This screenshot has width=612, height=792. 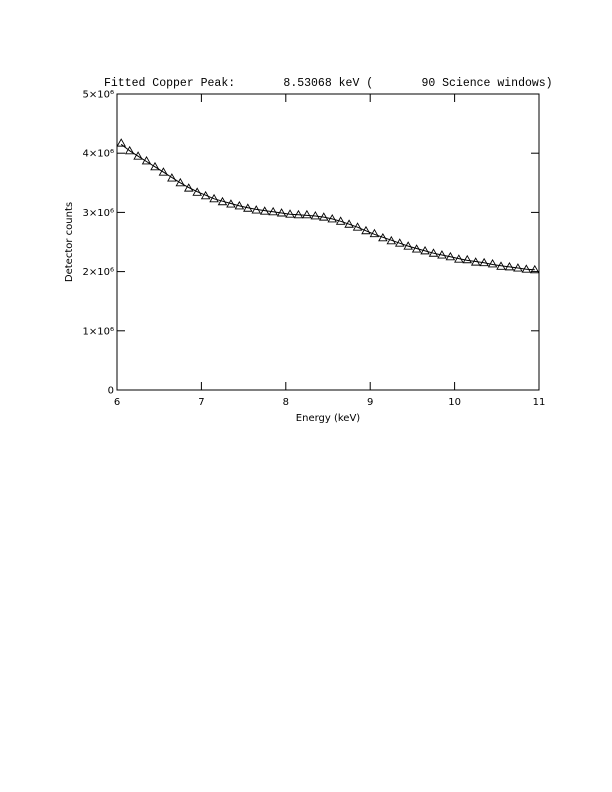 I want to click on x-tick-label: 9, so click(x=370, y=402).